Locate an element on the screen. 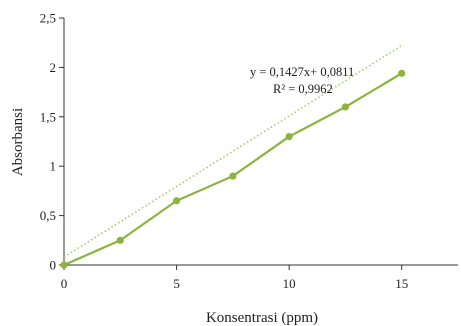 This screenshot has height=326, width=461. y-tick-label: 1,5 is located at coordinates (48, 116).